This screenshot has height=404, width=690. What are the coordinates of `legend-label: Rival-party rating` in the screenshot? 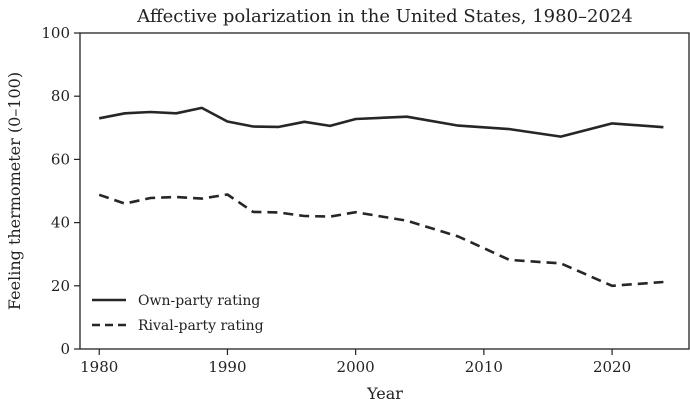 It's located at (201, 326).